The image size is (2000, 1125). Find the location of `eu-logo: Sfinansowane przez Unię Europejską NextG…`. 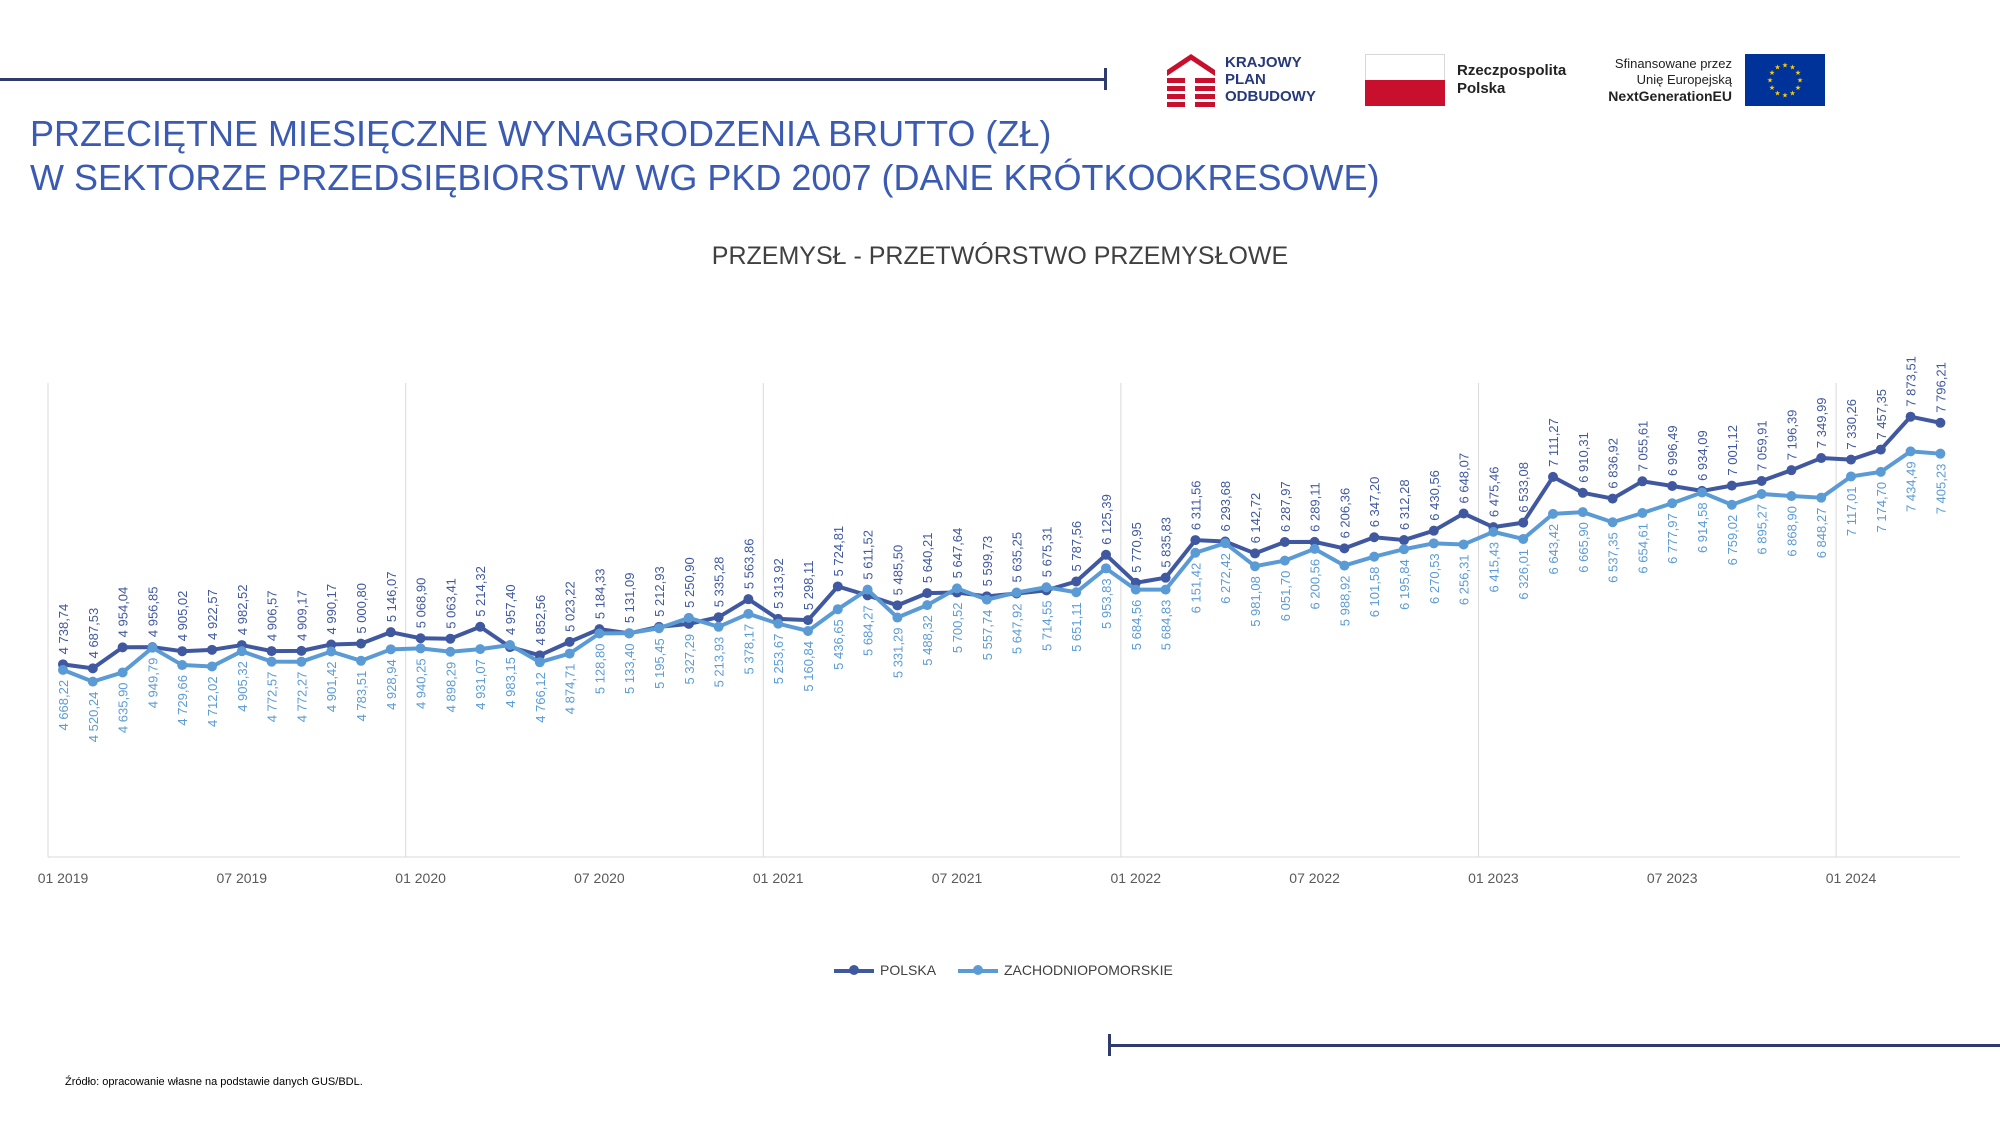

eu-logo: Sfinansowane przez Unię Europejską NextG… is located at coordinates (1710, 80).